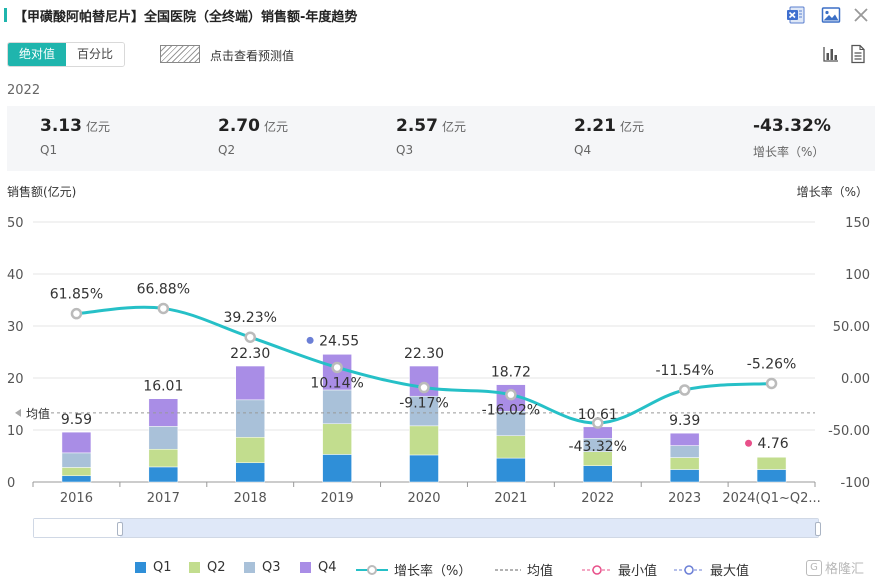 Image resolution: width=876 pixels, height=585 pixels. Describe the element at coordinates (524, 569) in the screenshot. I see `legend-item-average: 均值` at that location.